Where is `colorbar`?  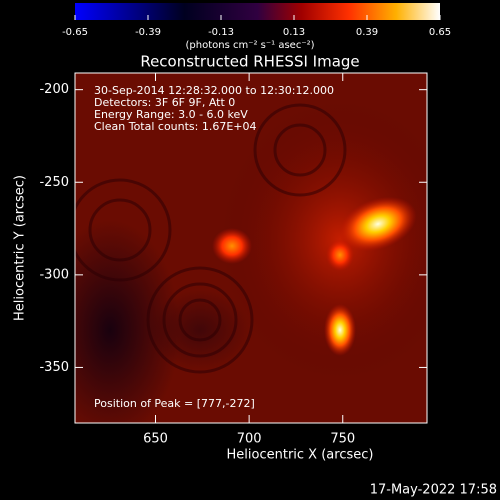 colorbar is located at coordinates (257, 11).